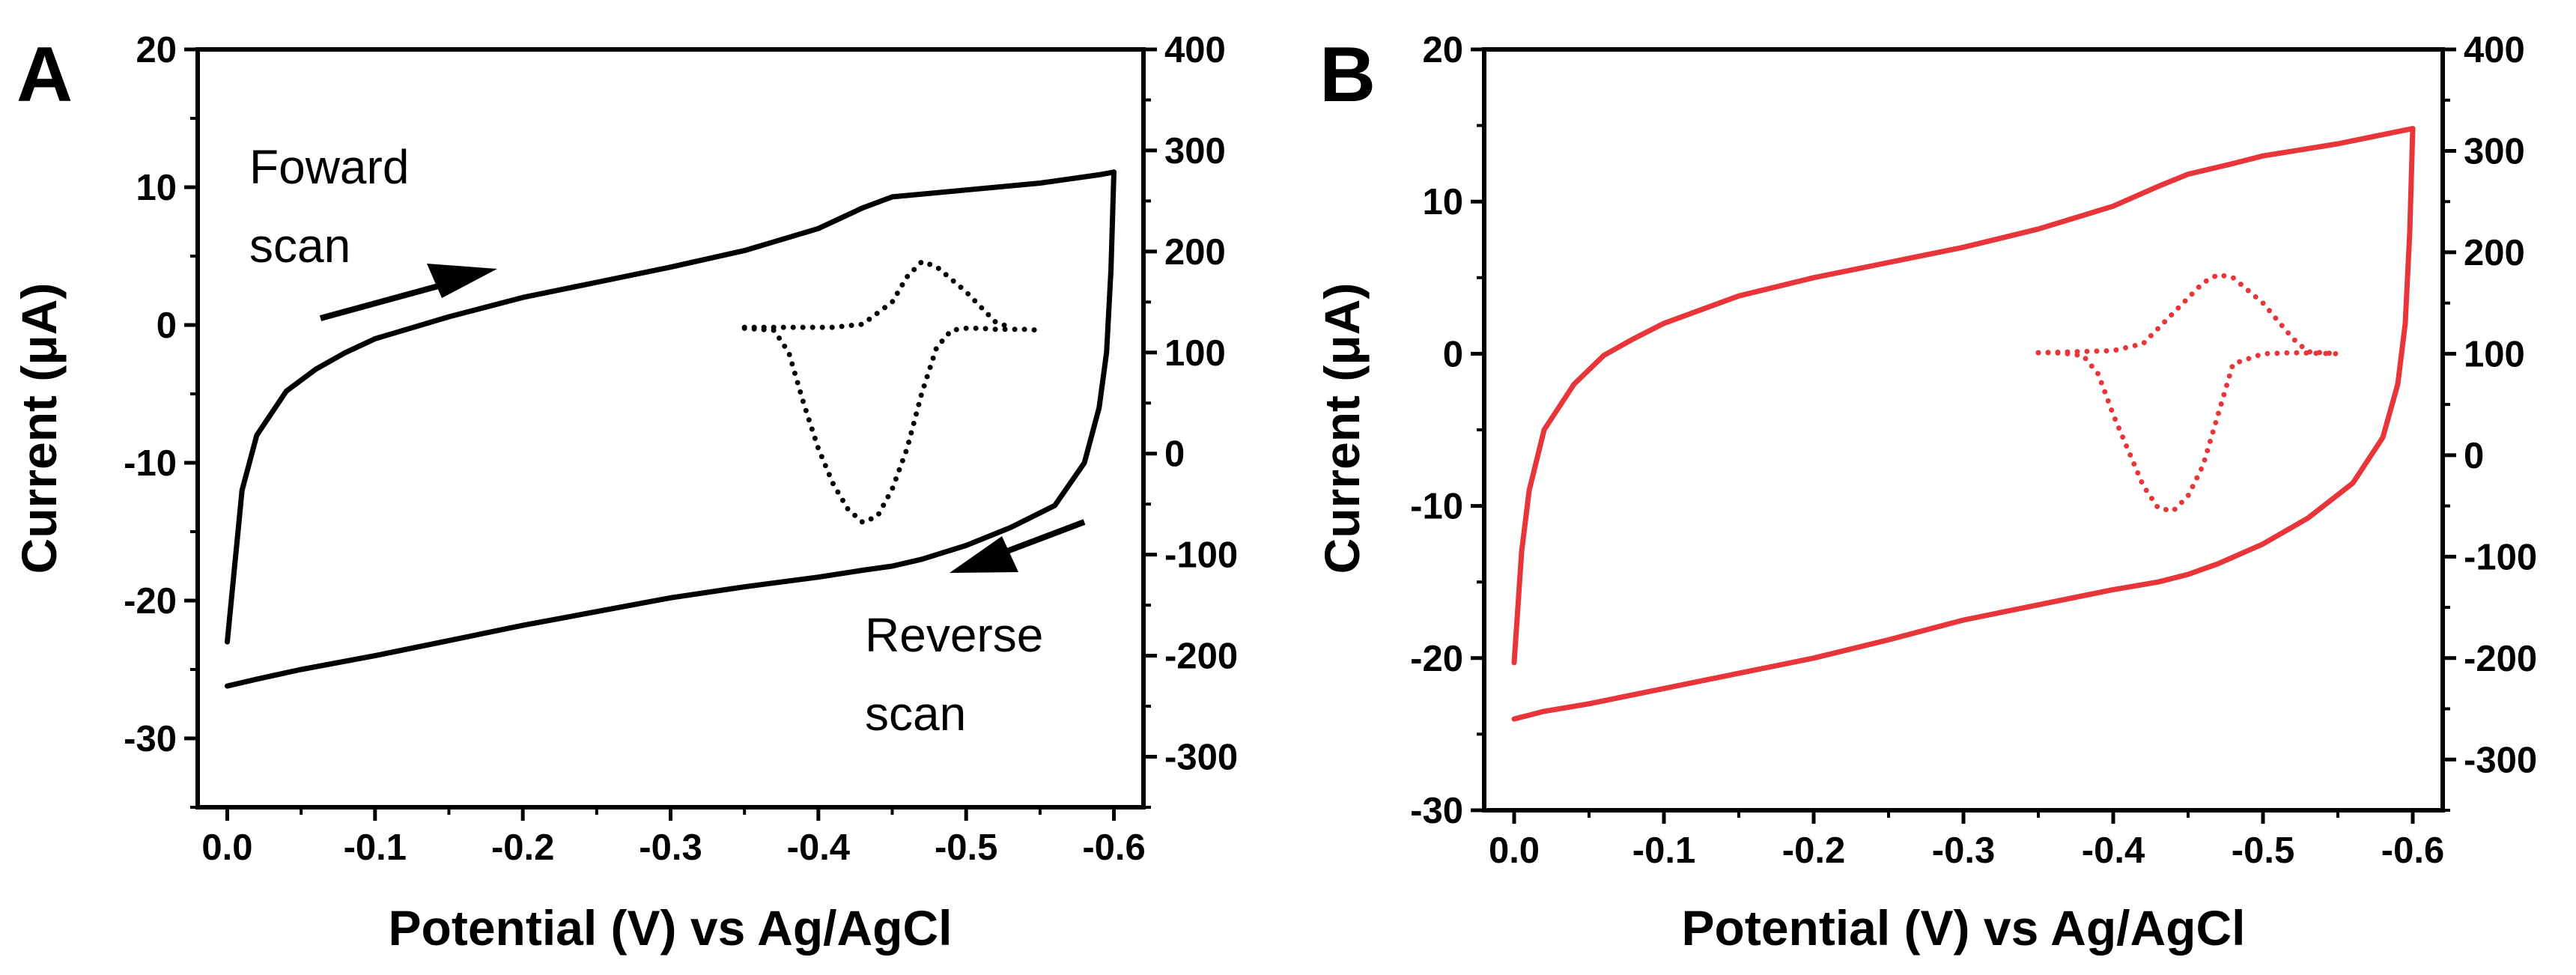 The width and height of the screenshot is (2576, 975). I want to click on forward-scan-arrow, so click(408, 293).